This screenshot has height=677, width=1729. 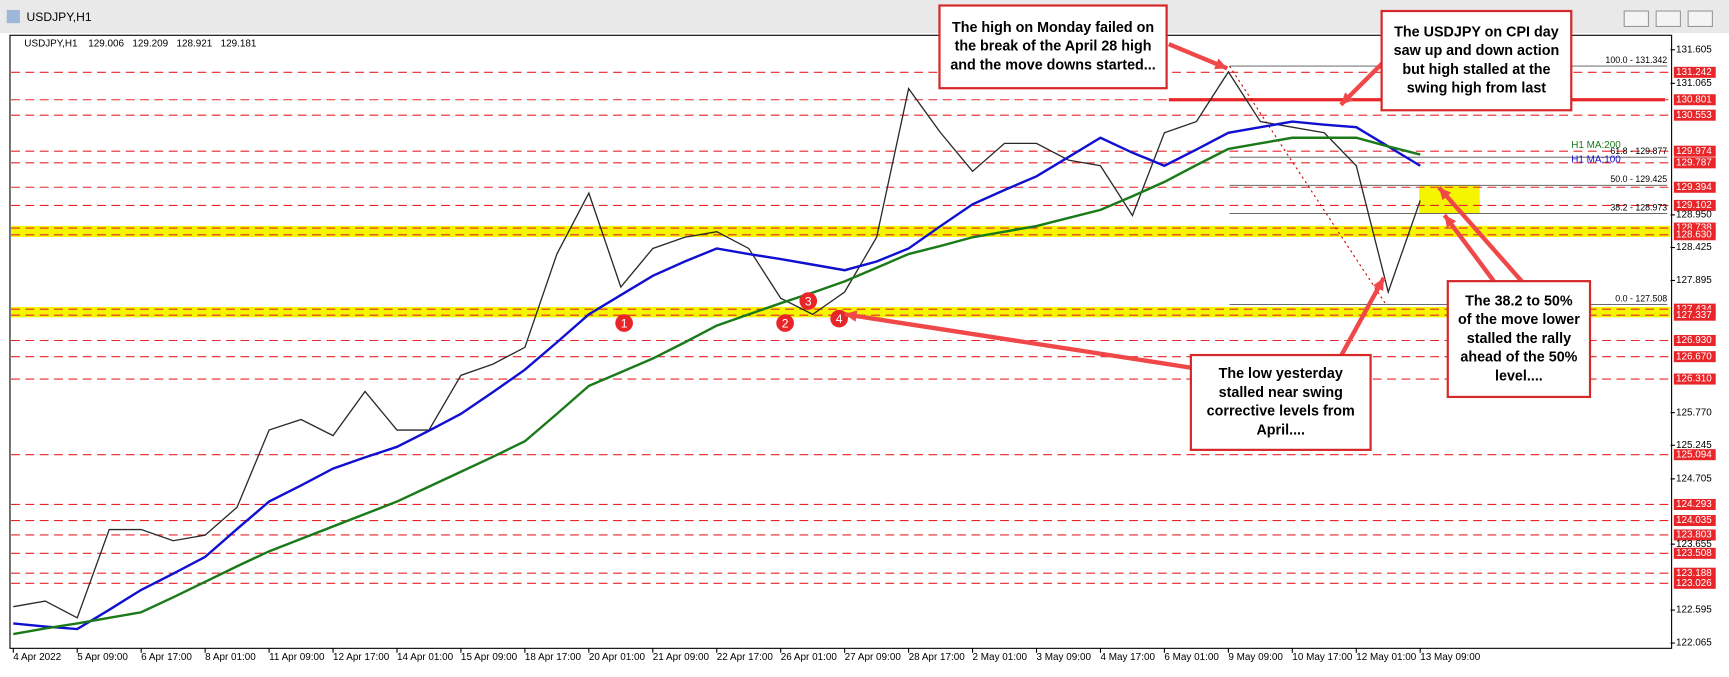 What do you see at coordinates (489, 657) in the screenshot?
I see `x-tick-label: 15 Apr 09:00` at bounding box center [489, 657].